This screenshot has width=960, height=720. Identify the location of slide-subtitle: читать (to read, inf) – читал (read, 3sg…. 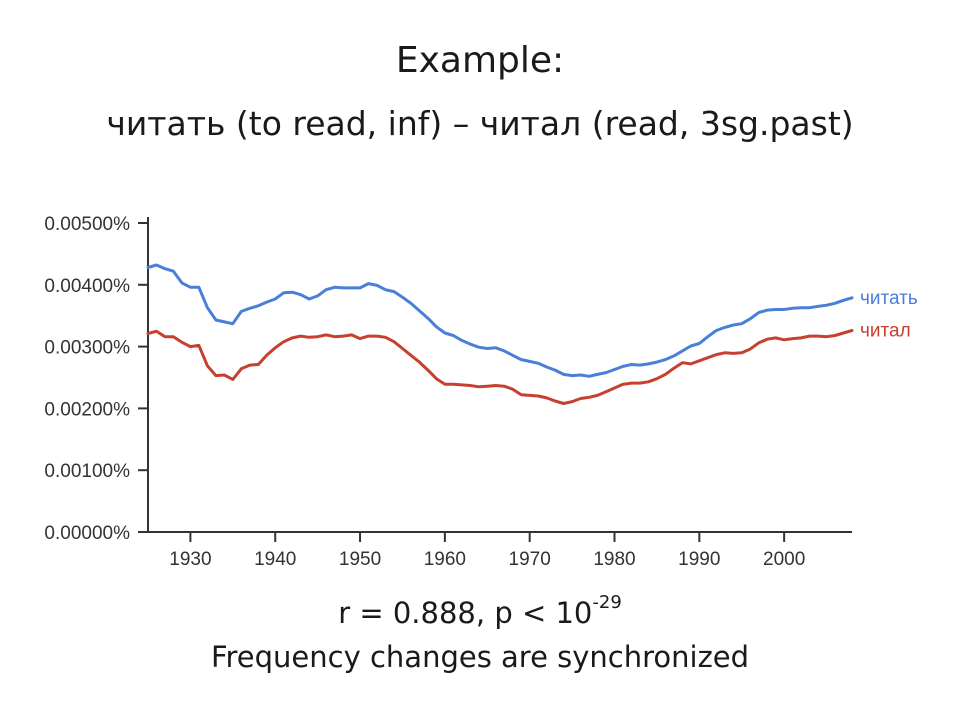
(480, 123).